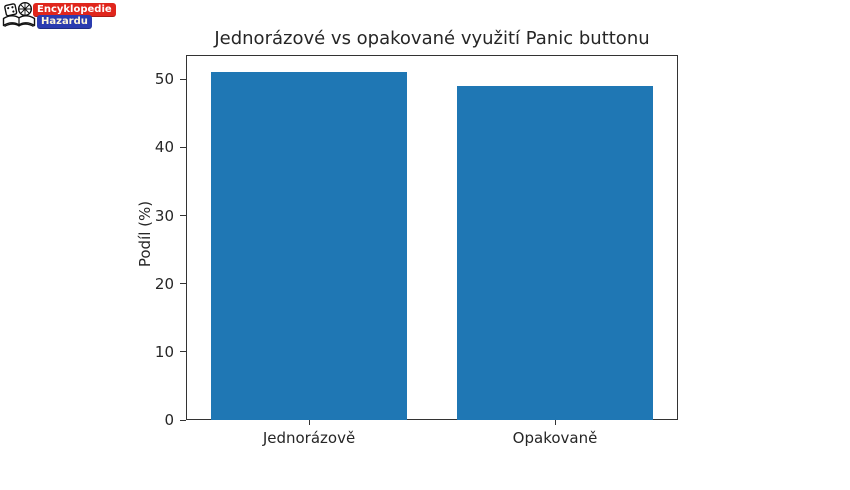  What do you see at coordinates (164, 215) in the screenshot?
I see `y-tick-label-30: 30` at bounding box center [164, 215].